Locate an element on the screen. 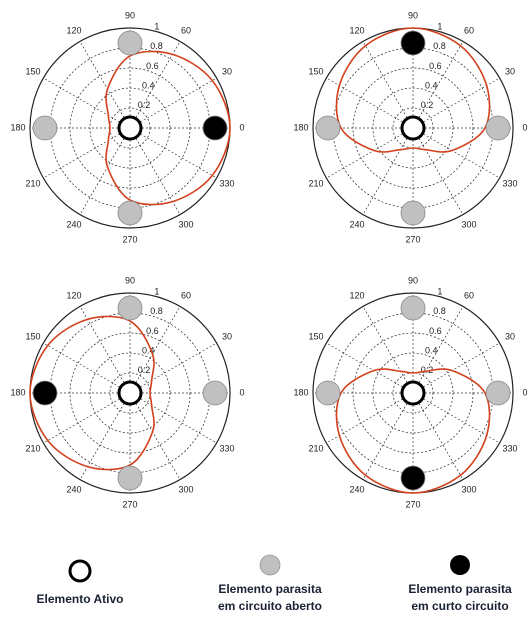 Image resolution: width=528 pixels, height=623 pixels. legend-open is located at coordinates (270, 565).